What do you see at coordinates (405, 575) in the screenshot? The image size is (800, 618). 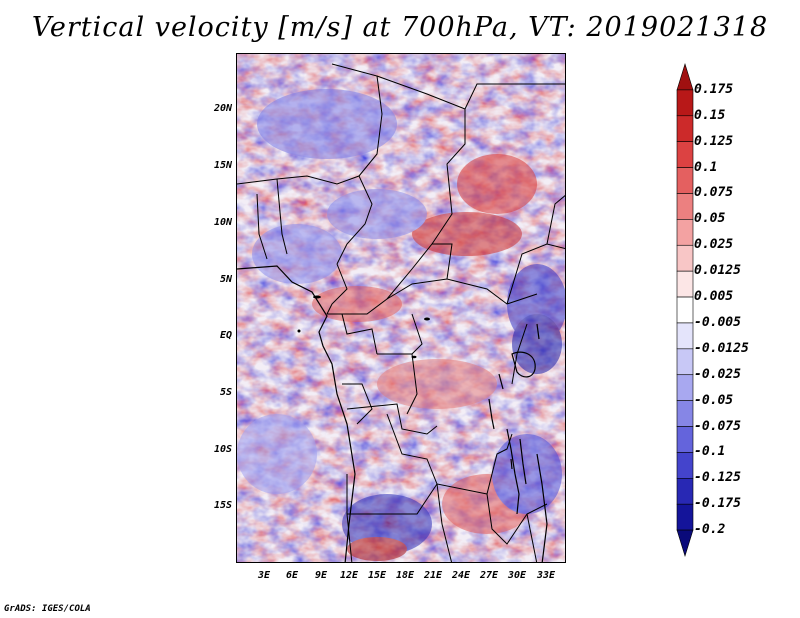 I see `lon-label-18e: 18E` at bounding box center [405, 575].